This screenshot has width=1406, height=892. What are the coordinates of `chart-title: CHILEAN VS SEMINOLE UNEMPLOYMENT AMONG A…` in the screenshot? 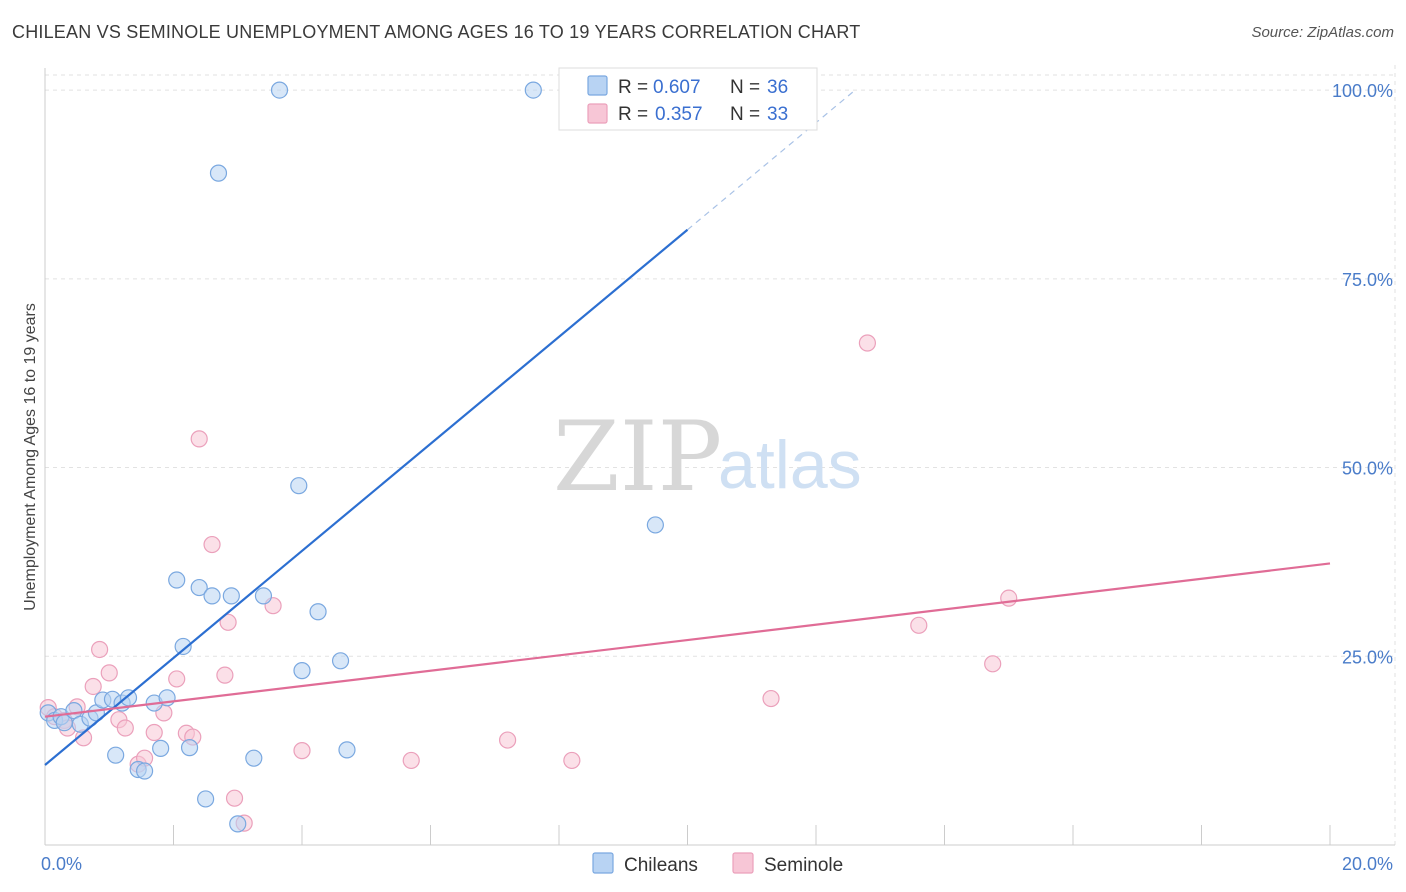 It's located at (436, 32).